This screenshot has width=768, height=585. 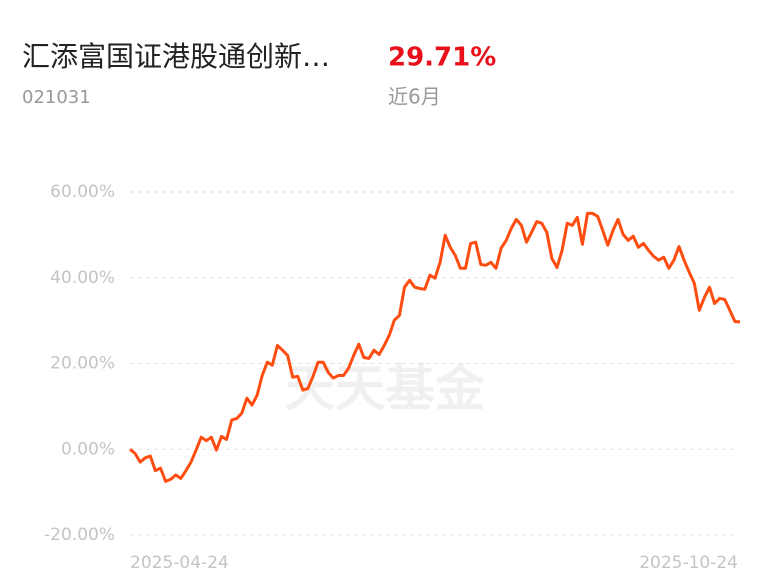 What do you see at coordinates (82, 278) in the screenshot?
I see `y-tick-label: 40.00%` at bounding box center [82, 278].